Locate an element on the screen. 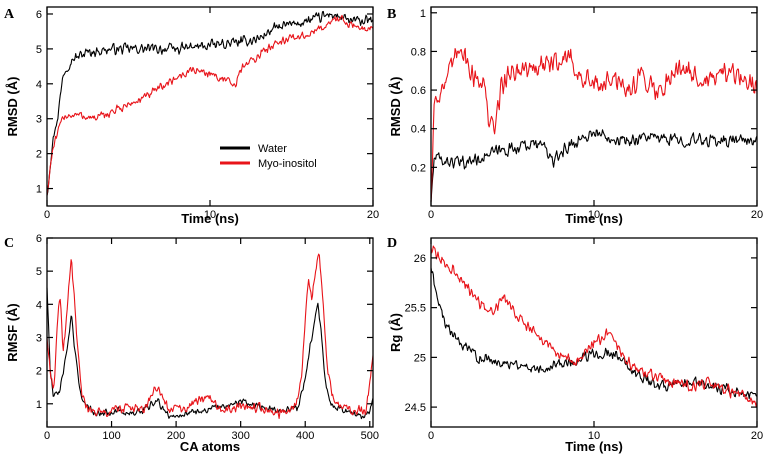 The height and width of the screenshot is (456, 766). y-tick-label: 0.4 is located at coordinates (418, 130).